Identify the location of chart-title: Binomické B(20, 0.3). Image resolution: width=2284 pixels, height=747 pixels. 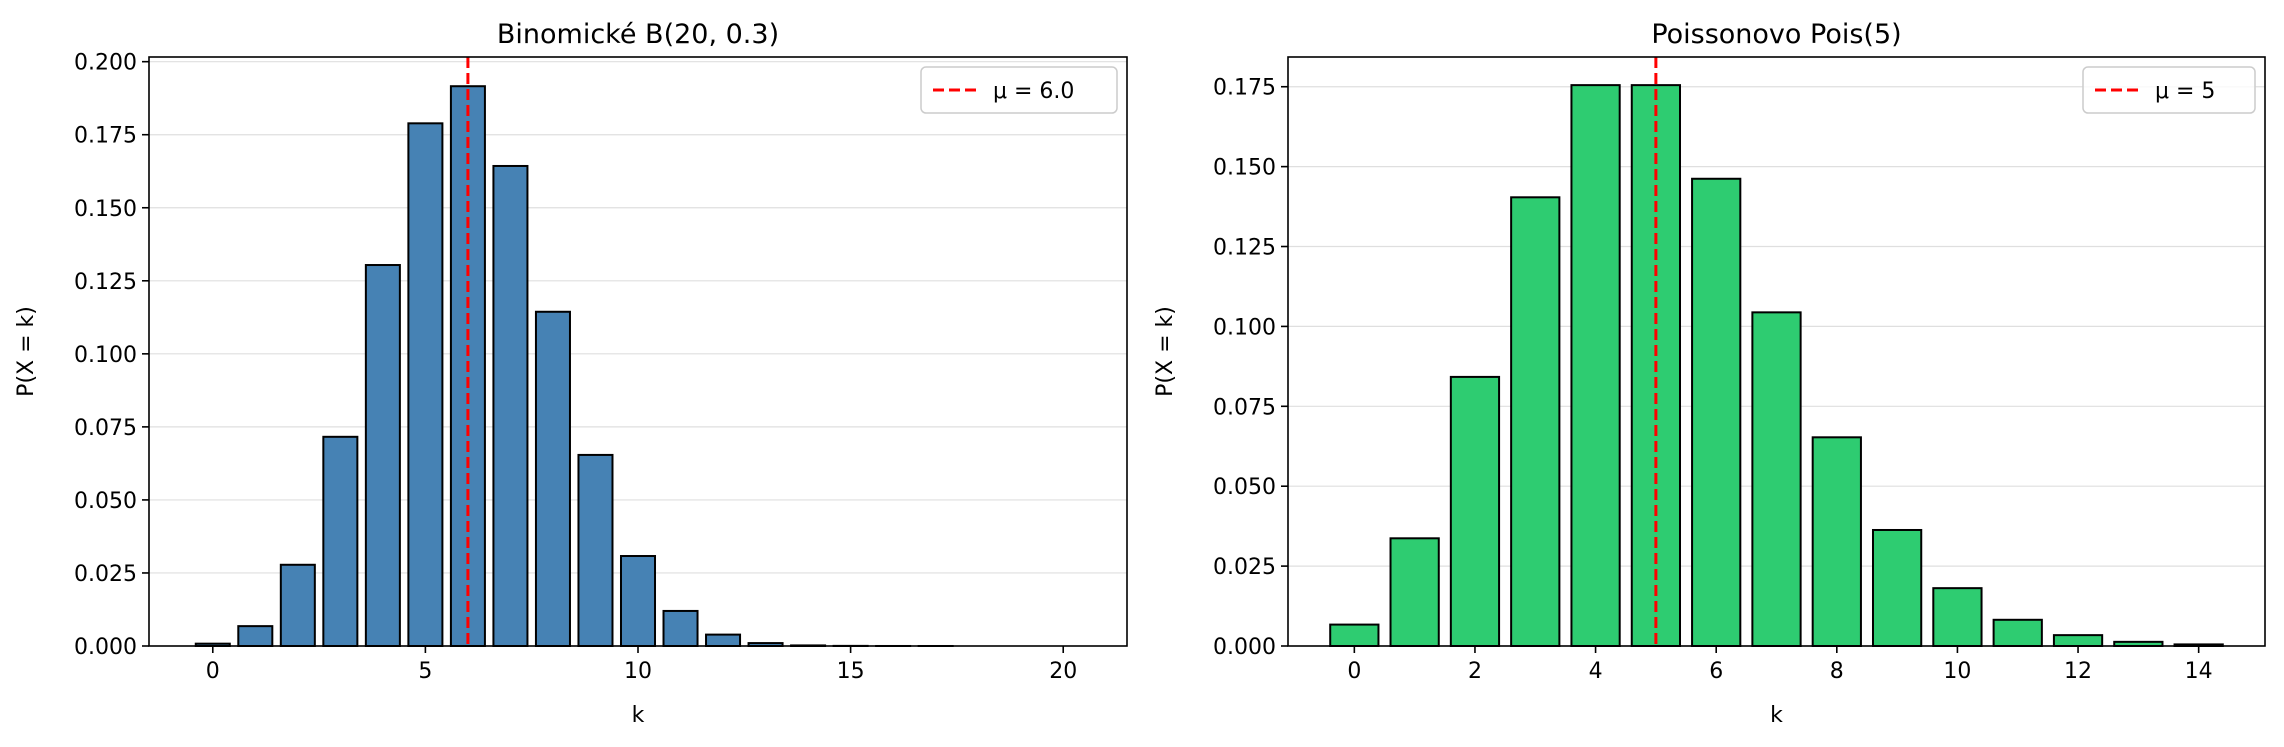
(638, 34).